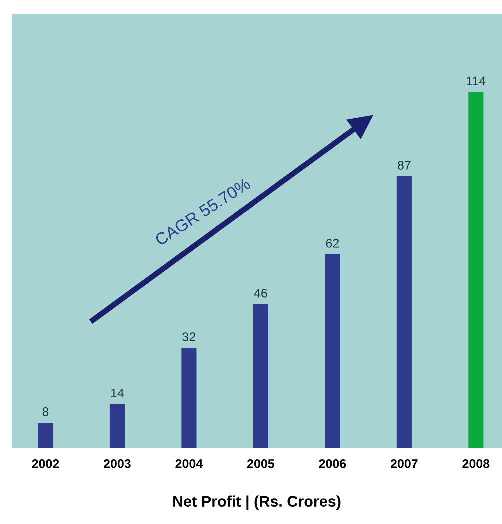  I want to click on x-tick-label: 2008, so click(476, 463).